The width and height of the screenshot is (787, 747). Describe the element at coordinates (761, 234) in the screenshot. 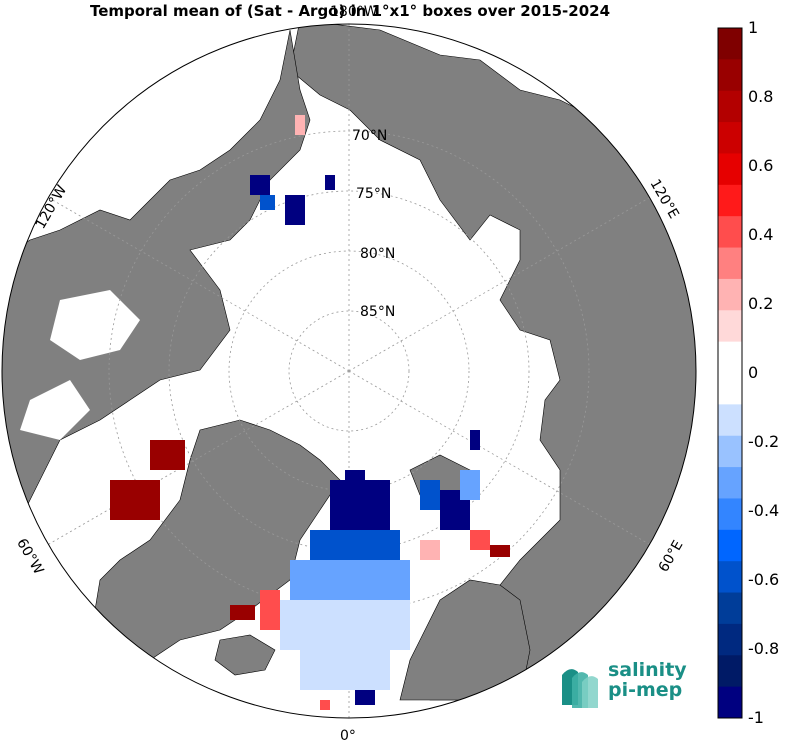

I see `colorbar-tick-0.4: 0.4` at that location.